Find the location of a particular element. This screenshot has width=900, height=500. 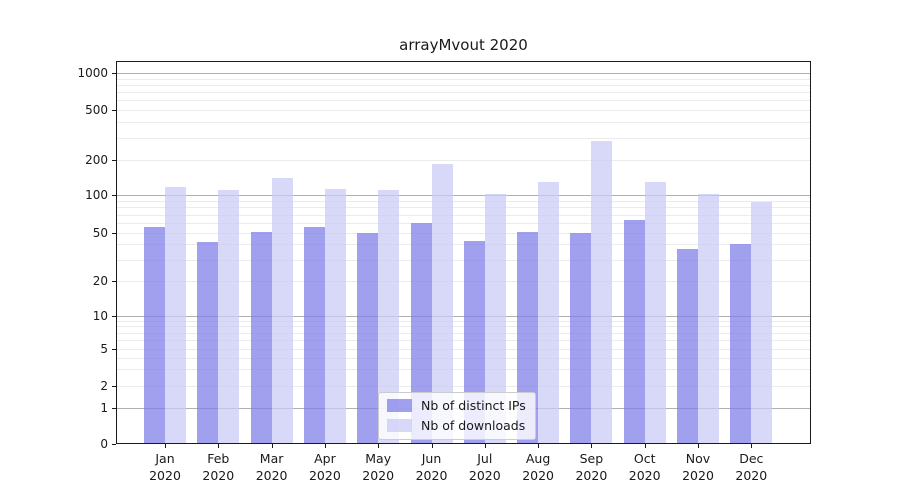

x-tick-label-jan: Jan 2020 is located at coordinates (165, 467).